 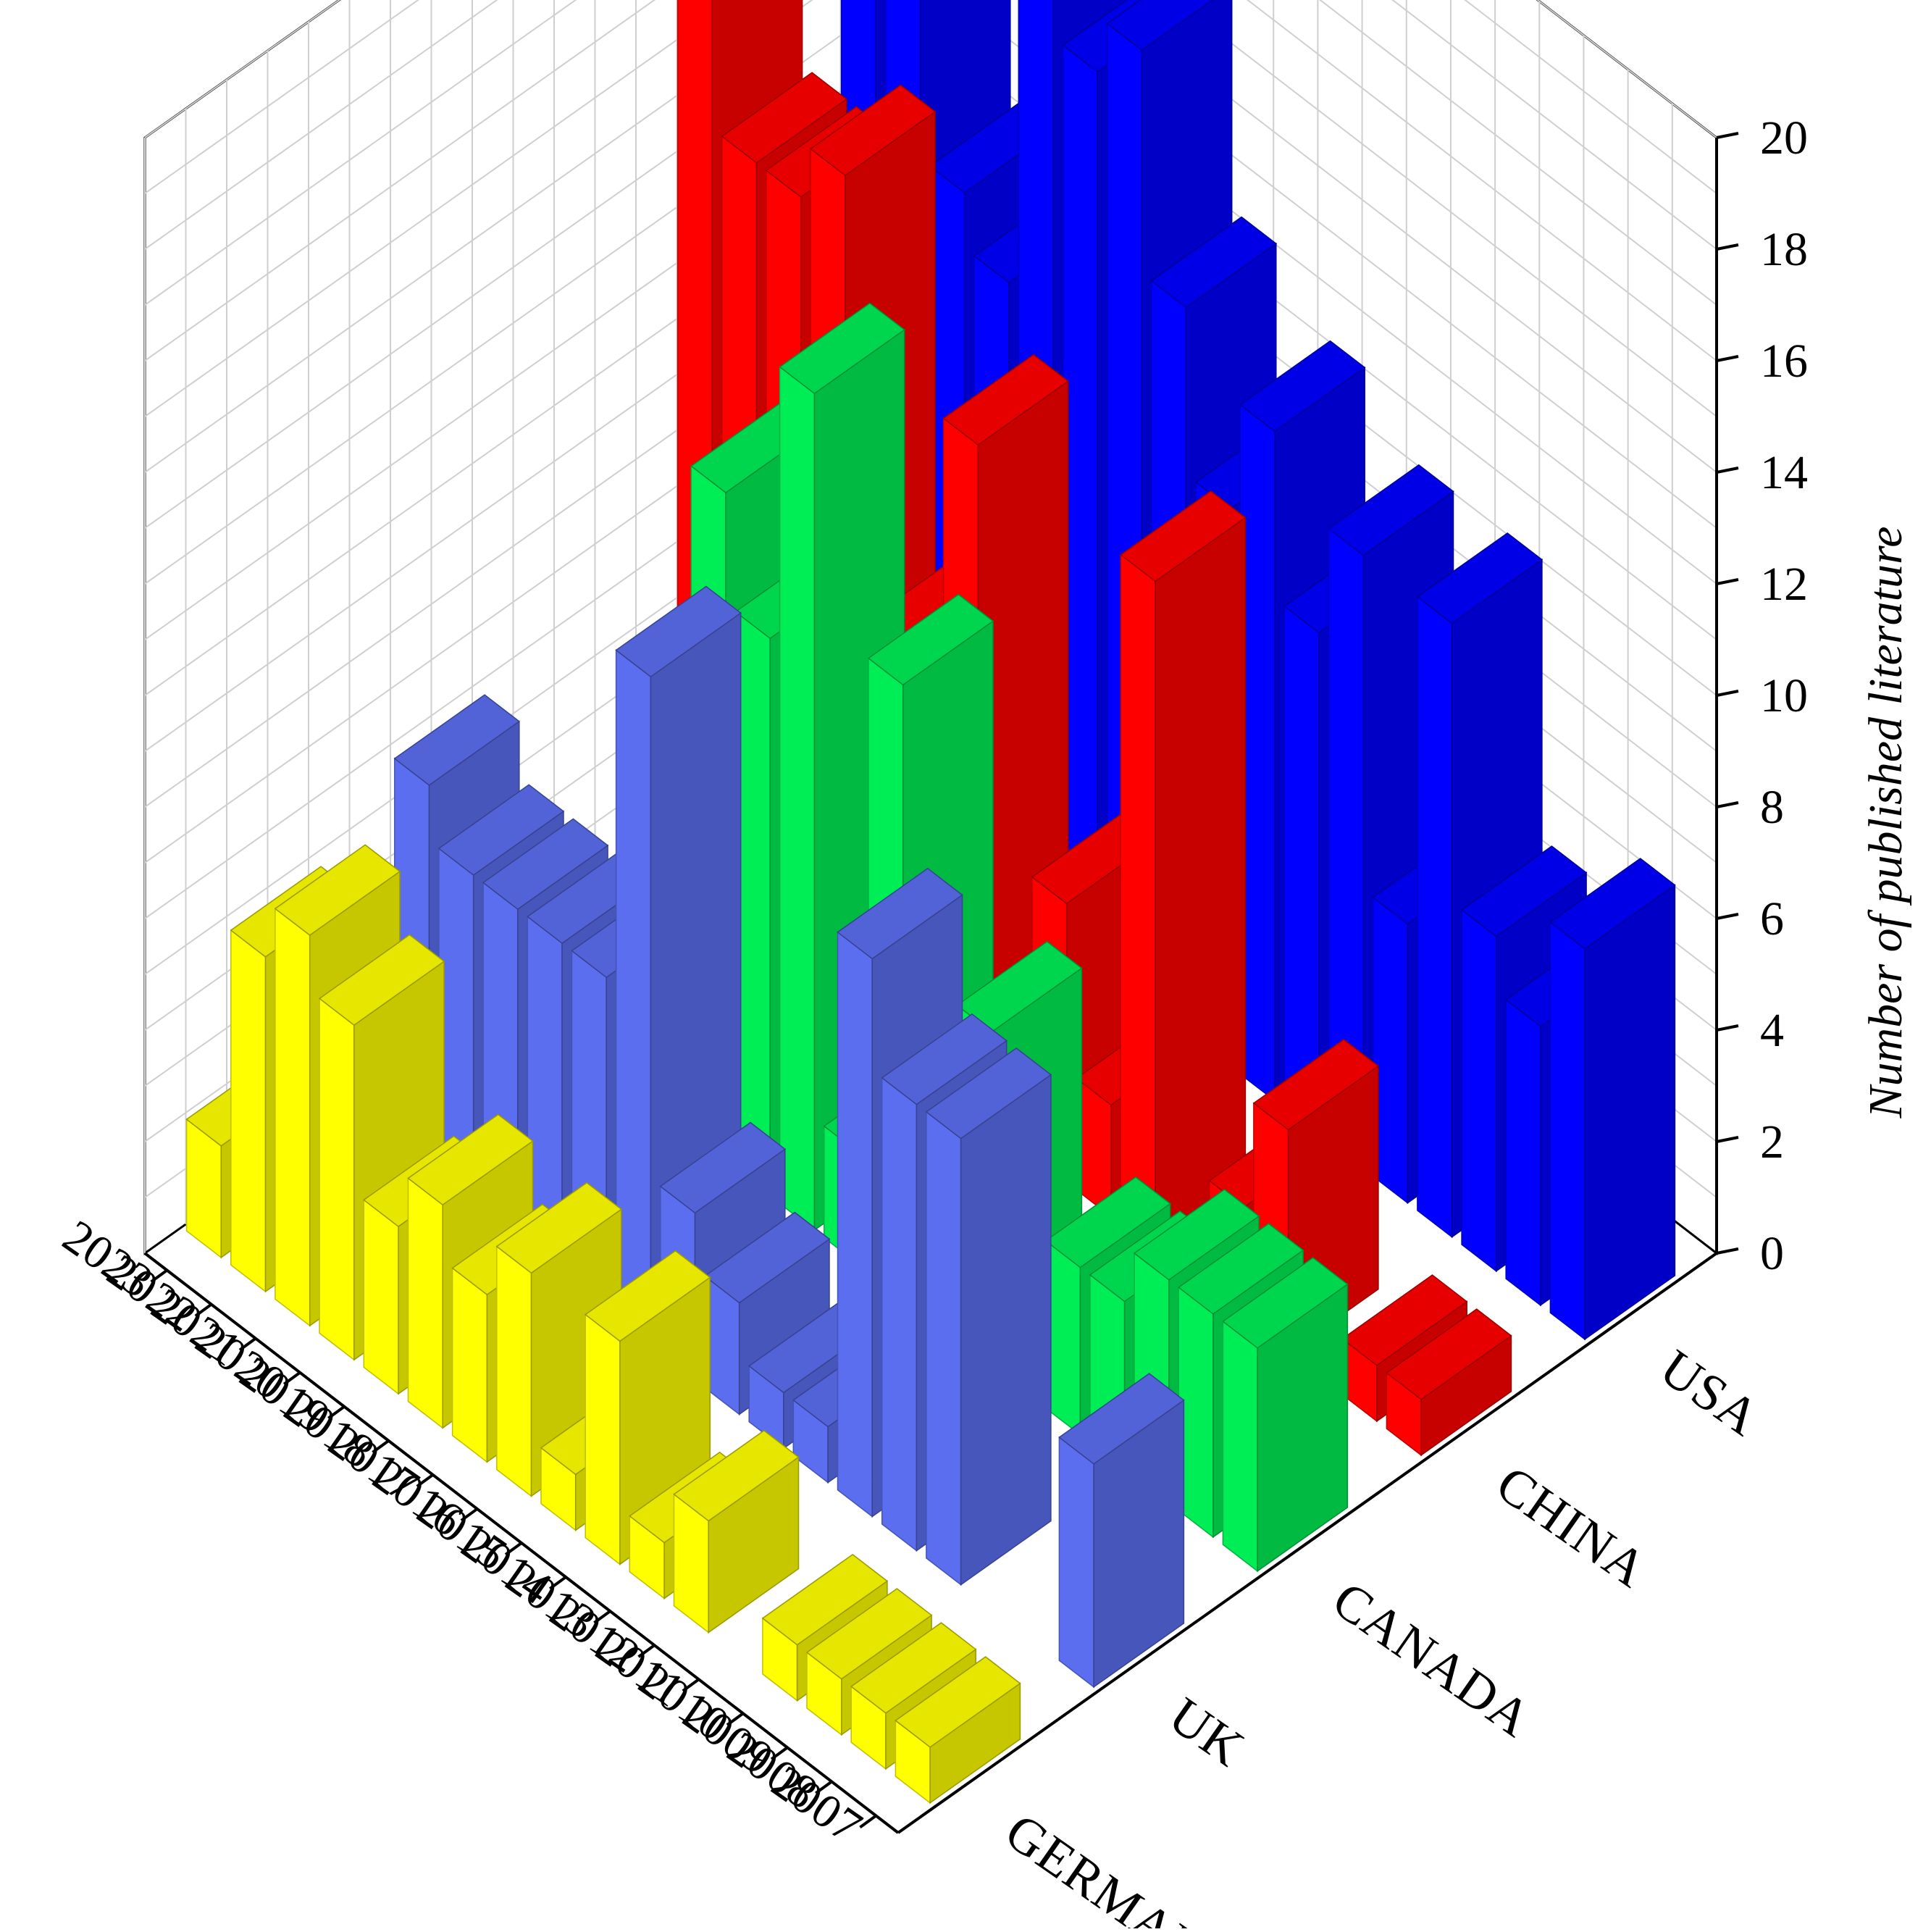 I want to click on z-tick-label: 4, so click(x=1772, y=1030).